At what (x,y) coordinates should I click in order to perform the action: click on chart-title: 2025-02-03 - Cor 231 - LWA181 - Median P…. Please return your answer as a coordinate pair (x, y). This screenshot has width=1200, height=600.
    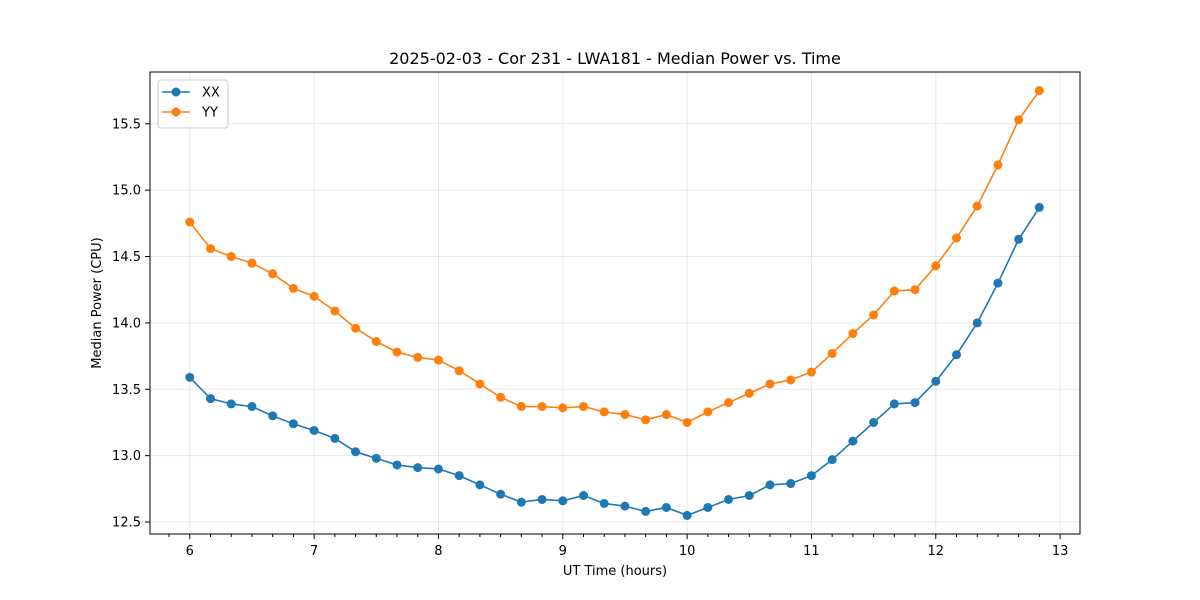
    Looking at the image, I should click on (615, 58).